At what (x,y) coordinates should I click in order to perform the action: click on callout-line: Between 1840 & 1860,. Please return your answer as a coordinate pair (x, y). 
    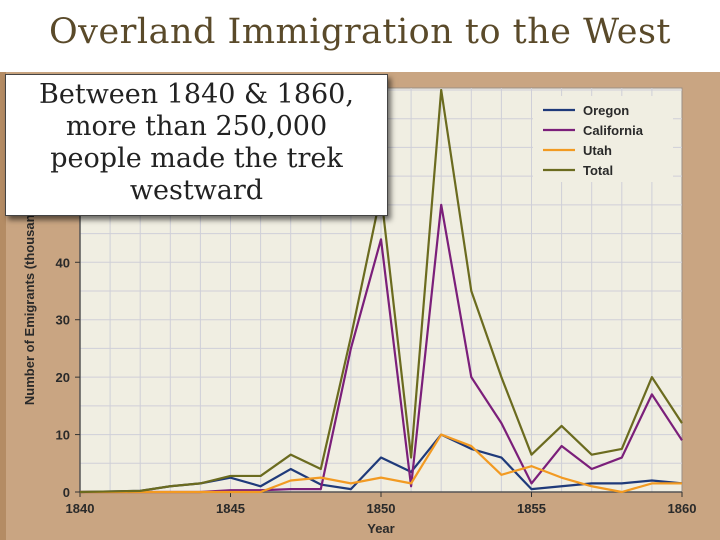
    Looking at the image, I should click on (196, 94).